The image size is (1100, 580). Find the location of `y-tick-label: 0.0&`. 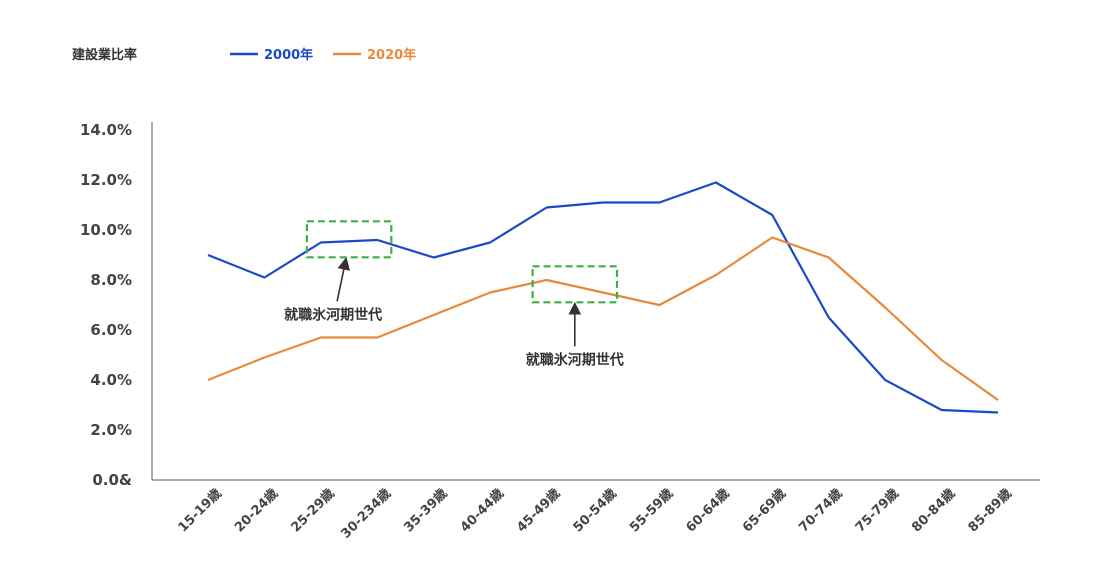

y-tick-label: 0.0& is located at coordinates (112, 480).